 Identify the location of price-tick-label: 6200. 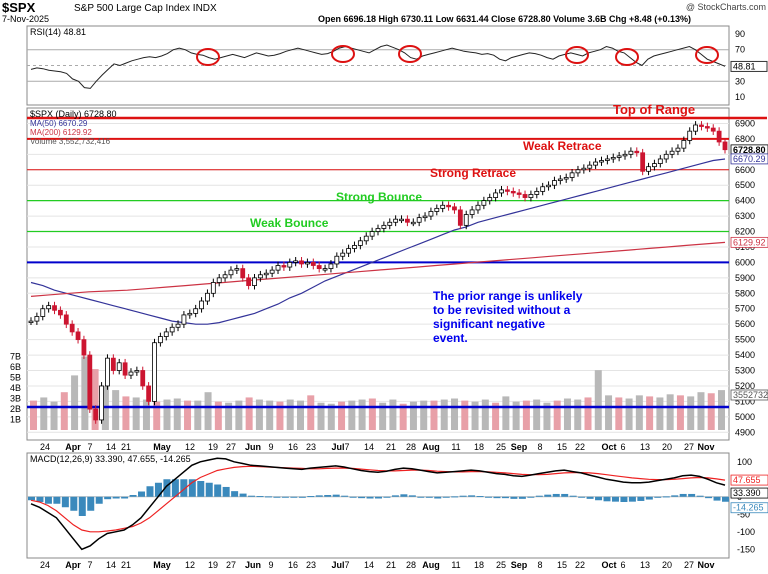
(745, 232).